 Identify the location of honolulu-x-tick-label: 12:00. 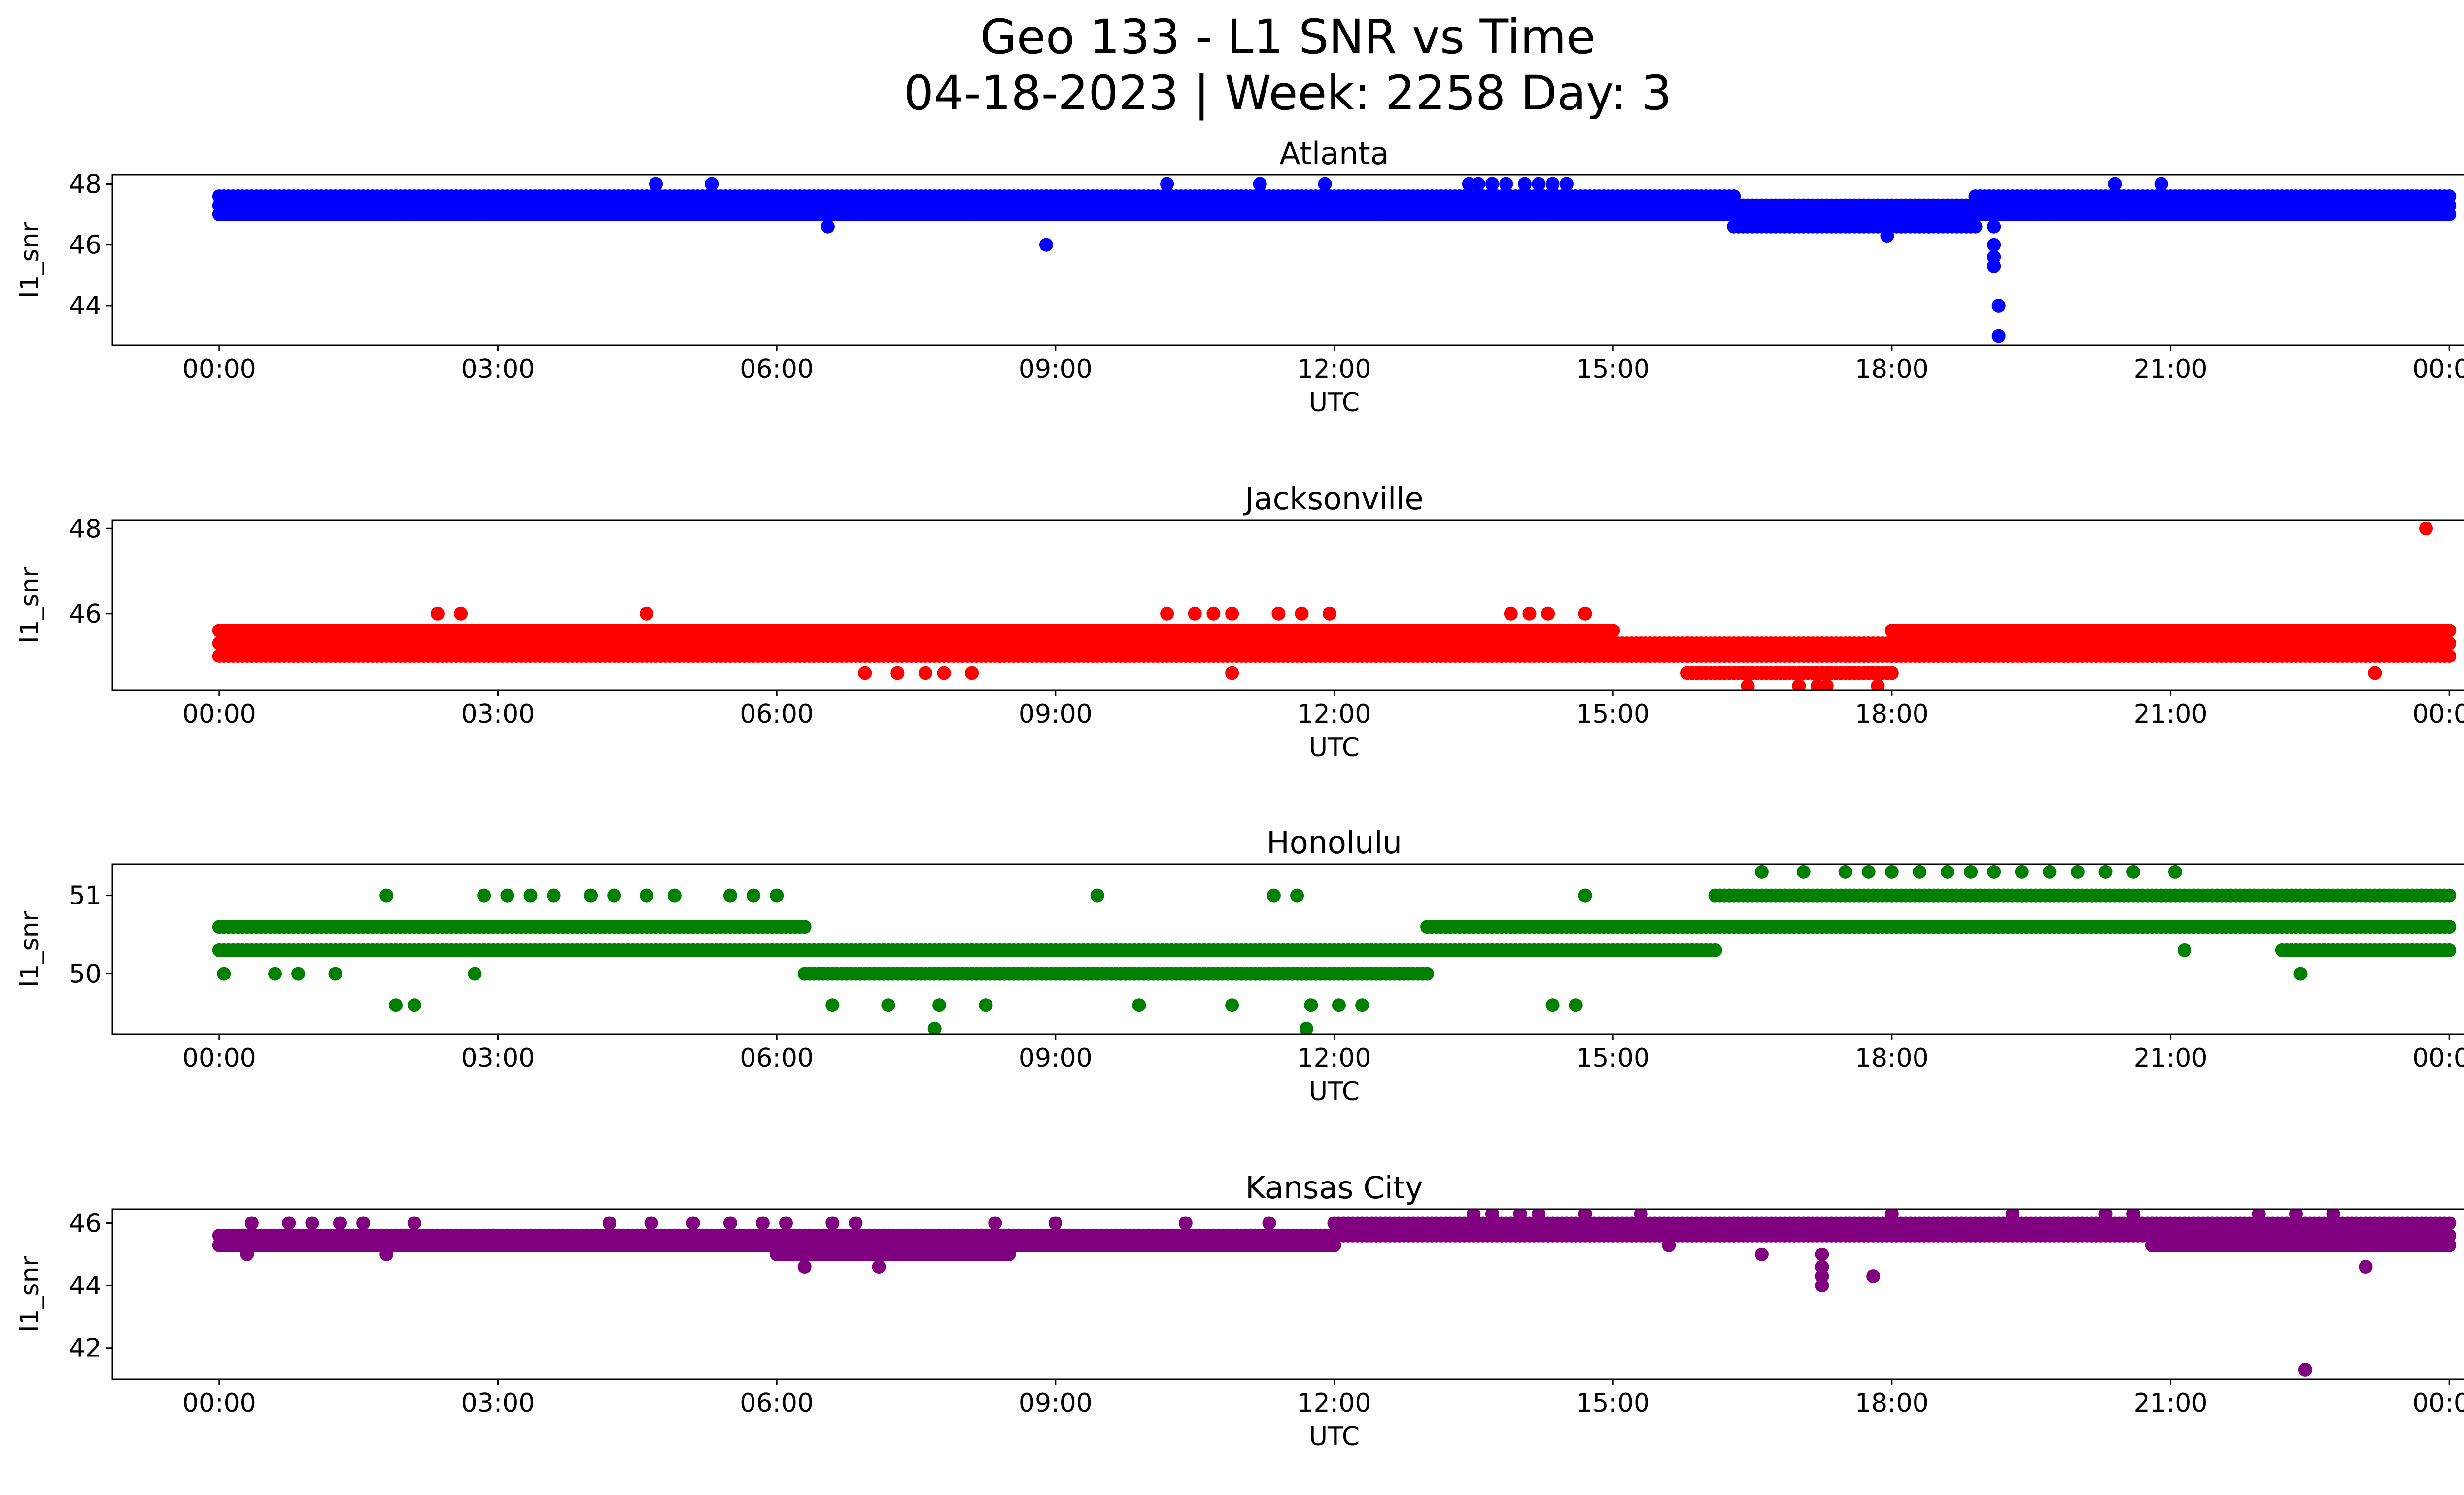
(1334, 1058).